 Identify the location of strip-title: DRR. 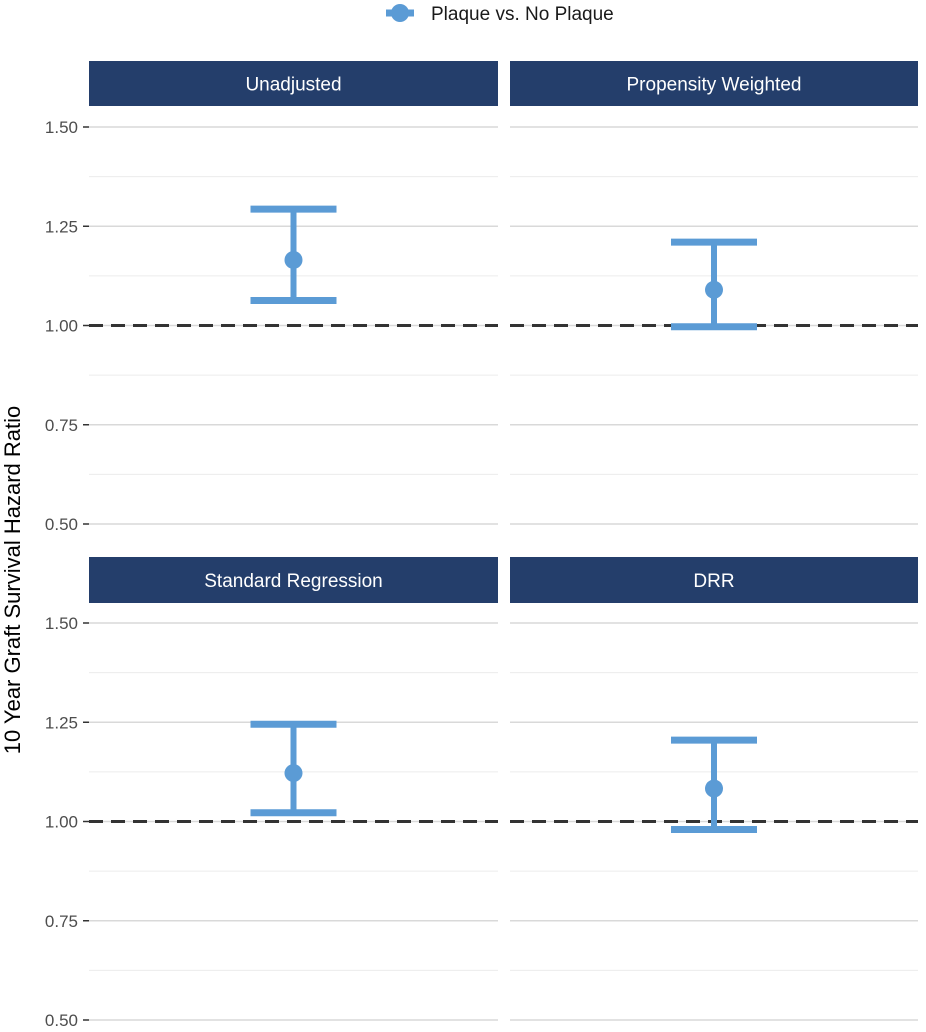
(713, 581).